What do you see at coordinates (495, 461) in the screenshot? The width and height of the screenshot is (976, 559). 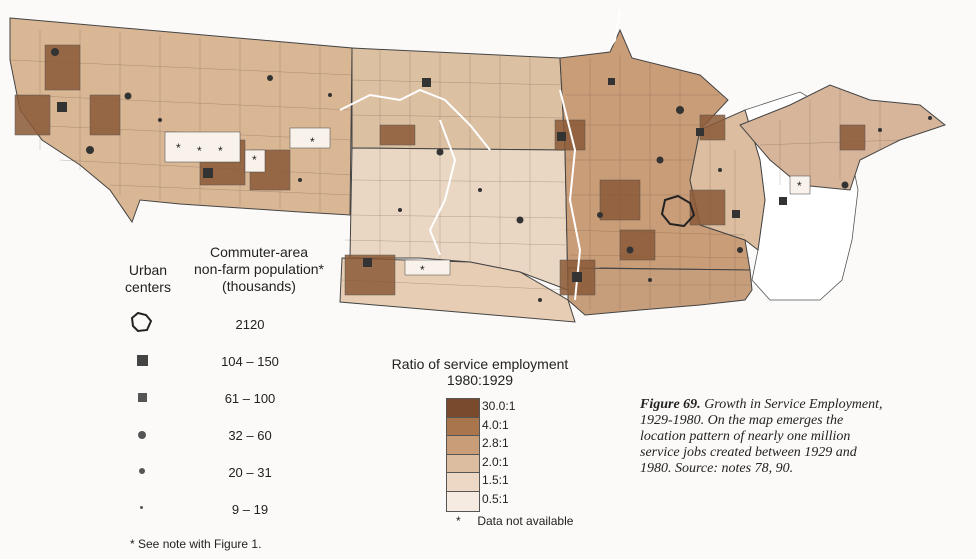 I see `ratio-label-4: 2.0:1` at bounding box center [495, 461].